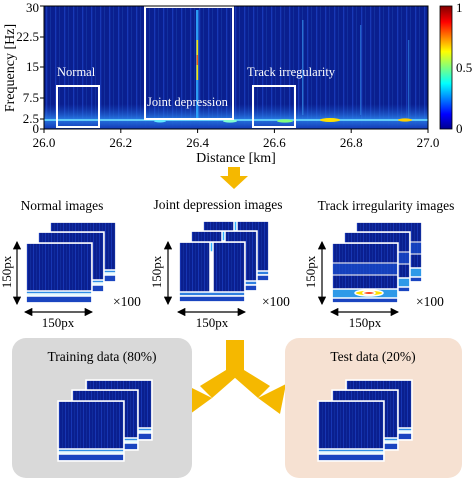 The height and width of the screenshot is (481, 474). Describe the element at coordinates (291, 72) in the screenshot. I see `track-irregularity-region-label: Track irregularity` at that location.